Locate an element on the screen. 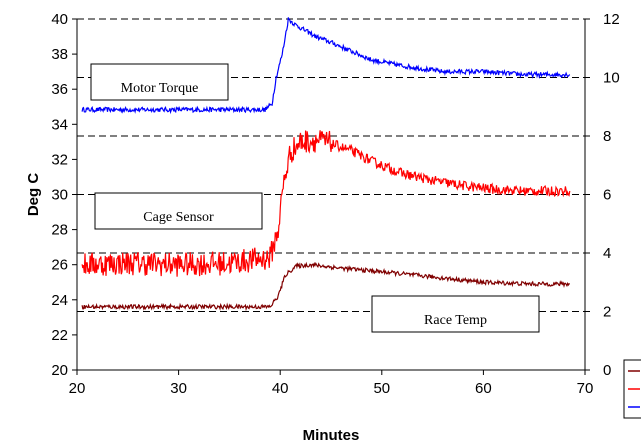 This screenshot has width=641, height=445. y-right-tick-label: 8 is located at coordinates (607, 136).